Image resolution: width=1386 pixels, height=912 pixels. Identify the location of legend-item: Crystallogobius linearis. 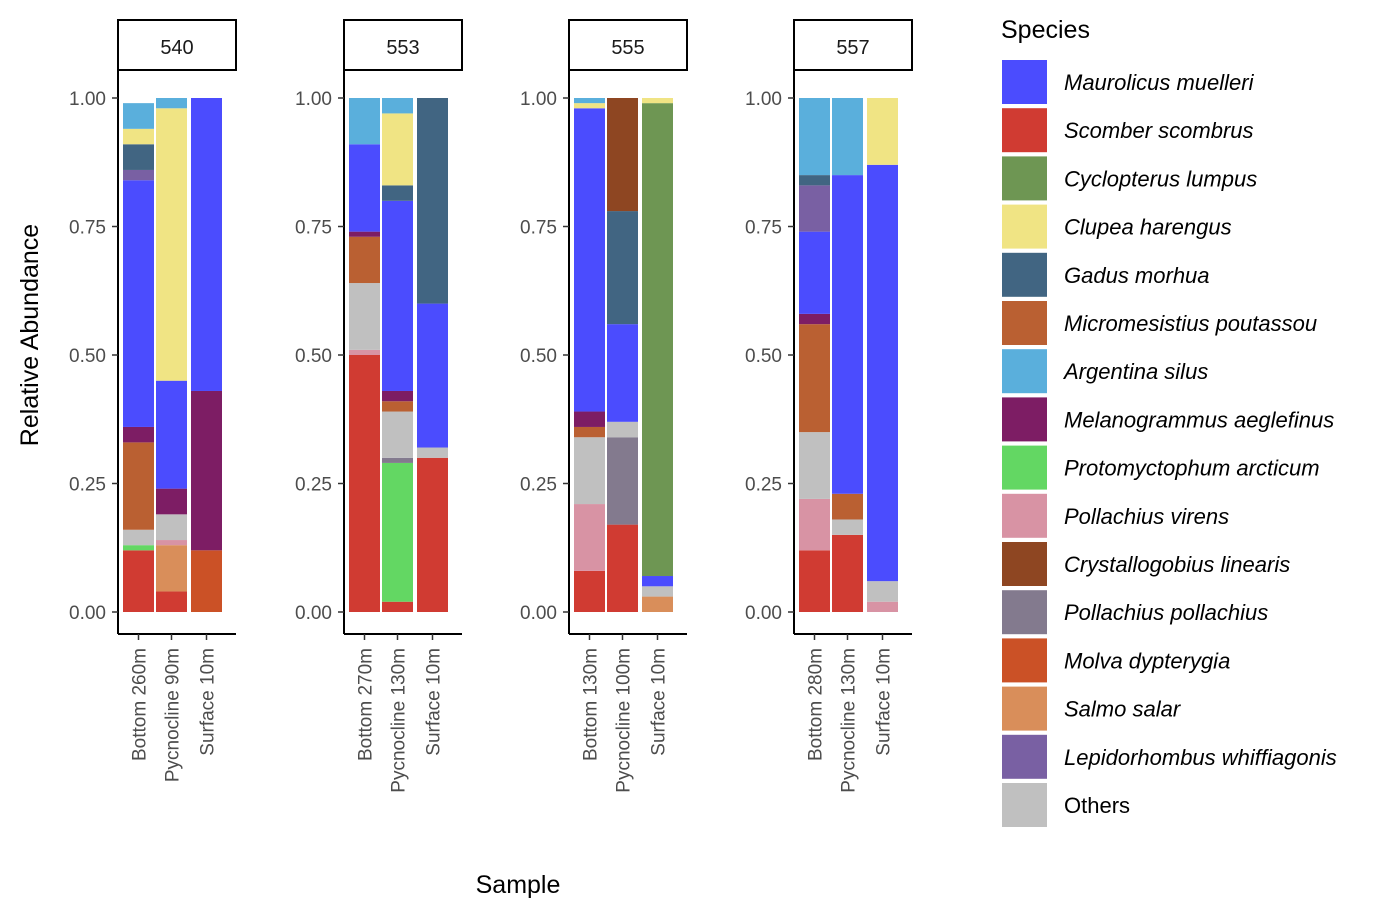
(1146, 564).